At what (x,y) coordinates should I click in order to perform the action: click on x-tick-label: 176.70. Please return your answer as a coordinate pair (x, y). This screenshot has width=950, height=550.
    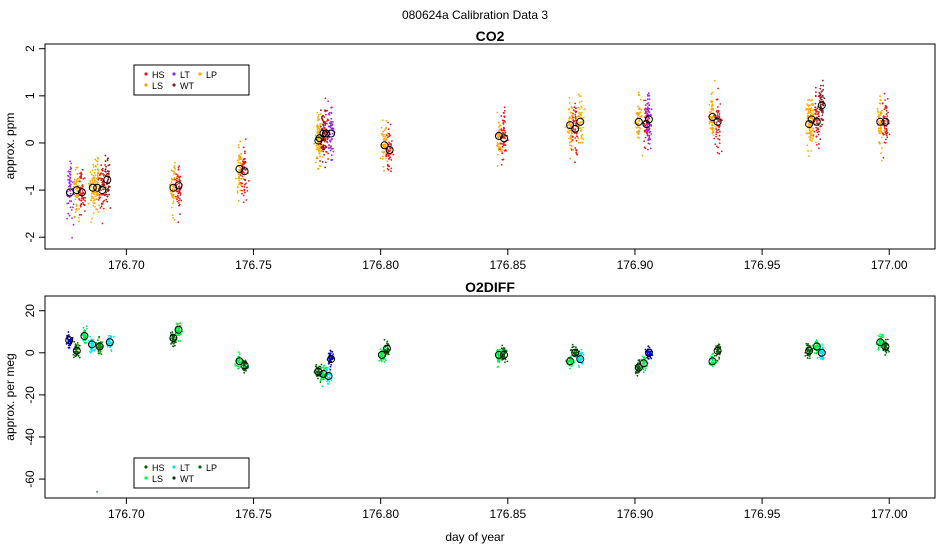
    Looking at the image, I should click on (126, 514).